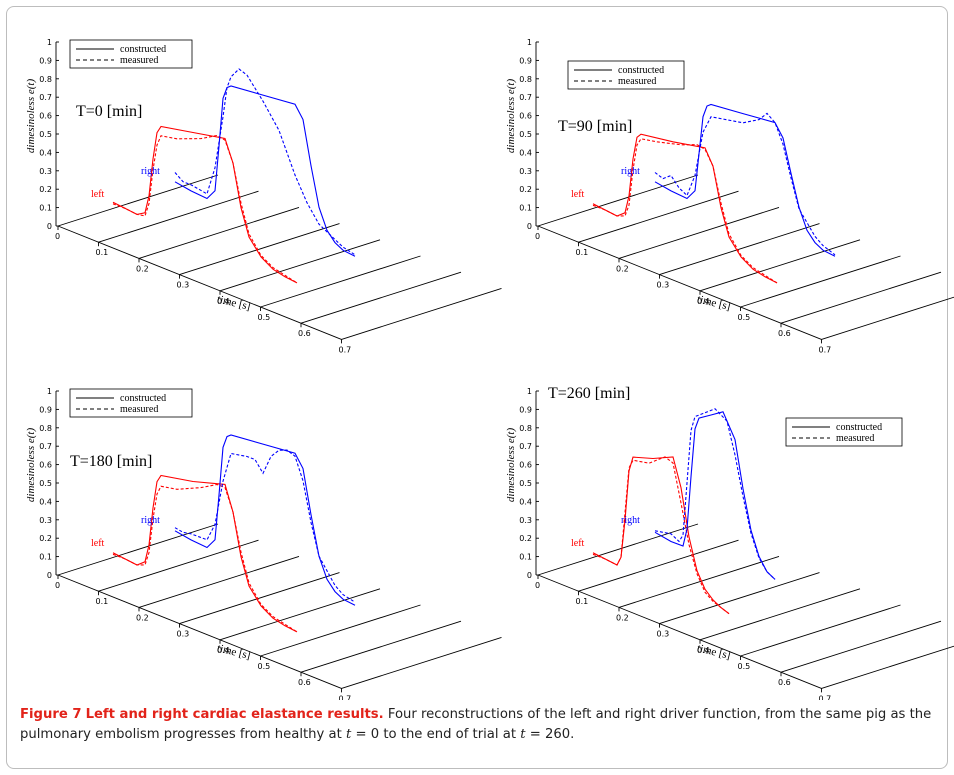 This screenshot has width=954, height=775. What do you see at coordinates (51, 714) in the screenshot?
I see `figure-label: Figure 7` at bounding box center [51, 714].